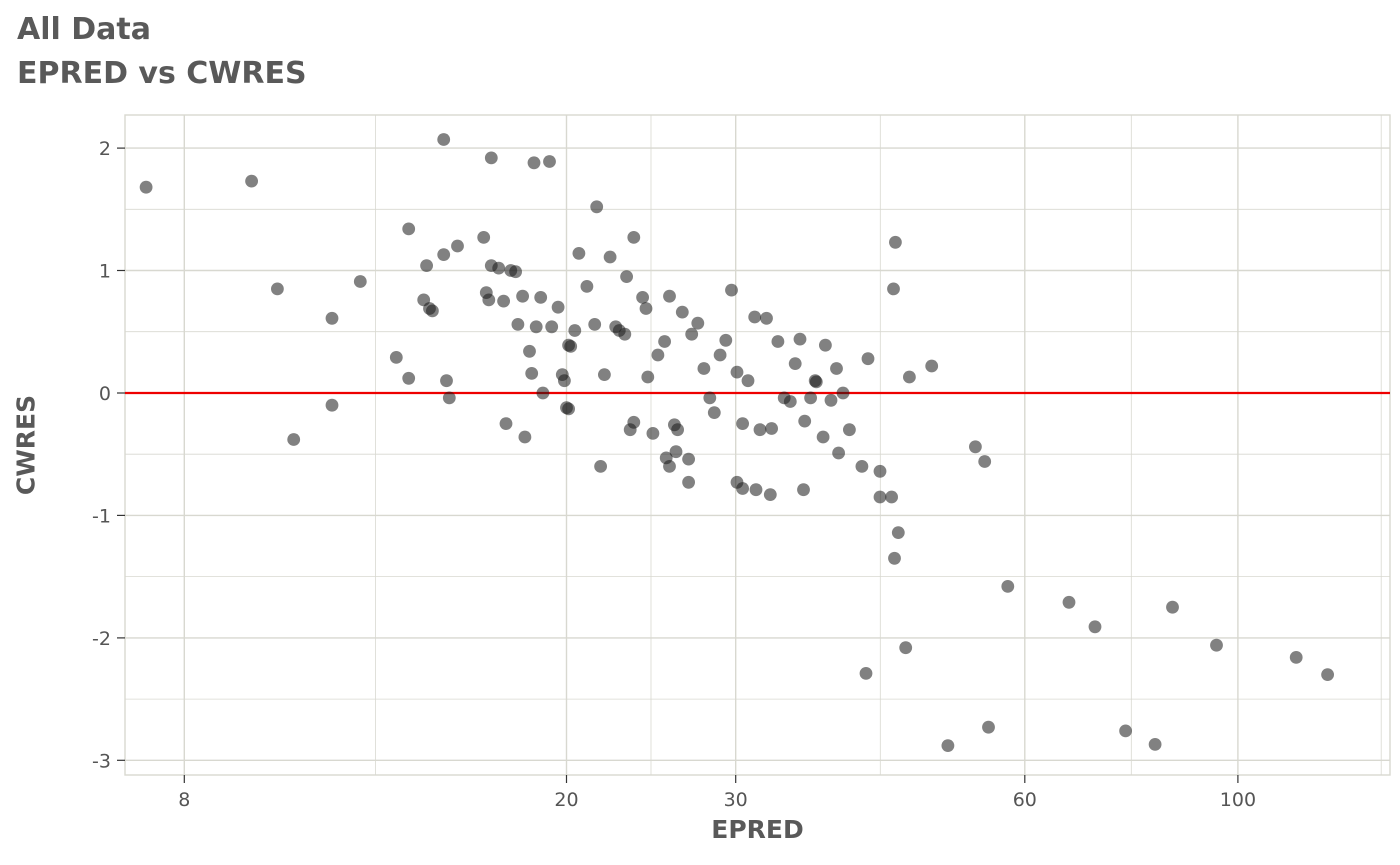  Describe the element at coordinates (1238, 800) in the screenshot. I see `x-tick-label: 100` at that location.